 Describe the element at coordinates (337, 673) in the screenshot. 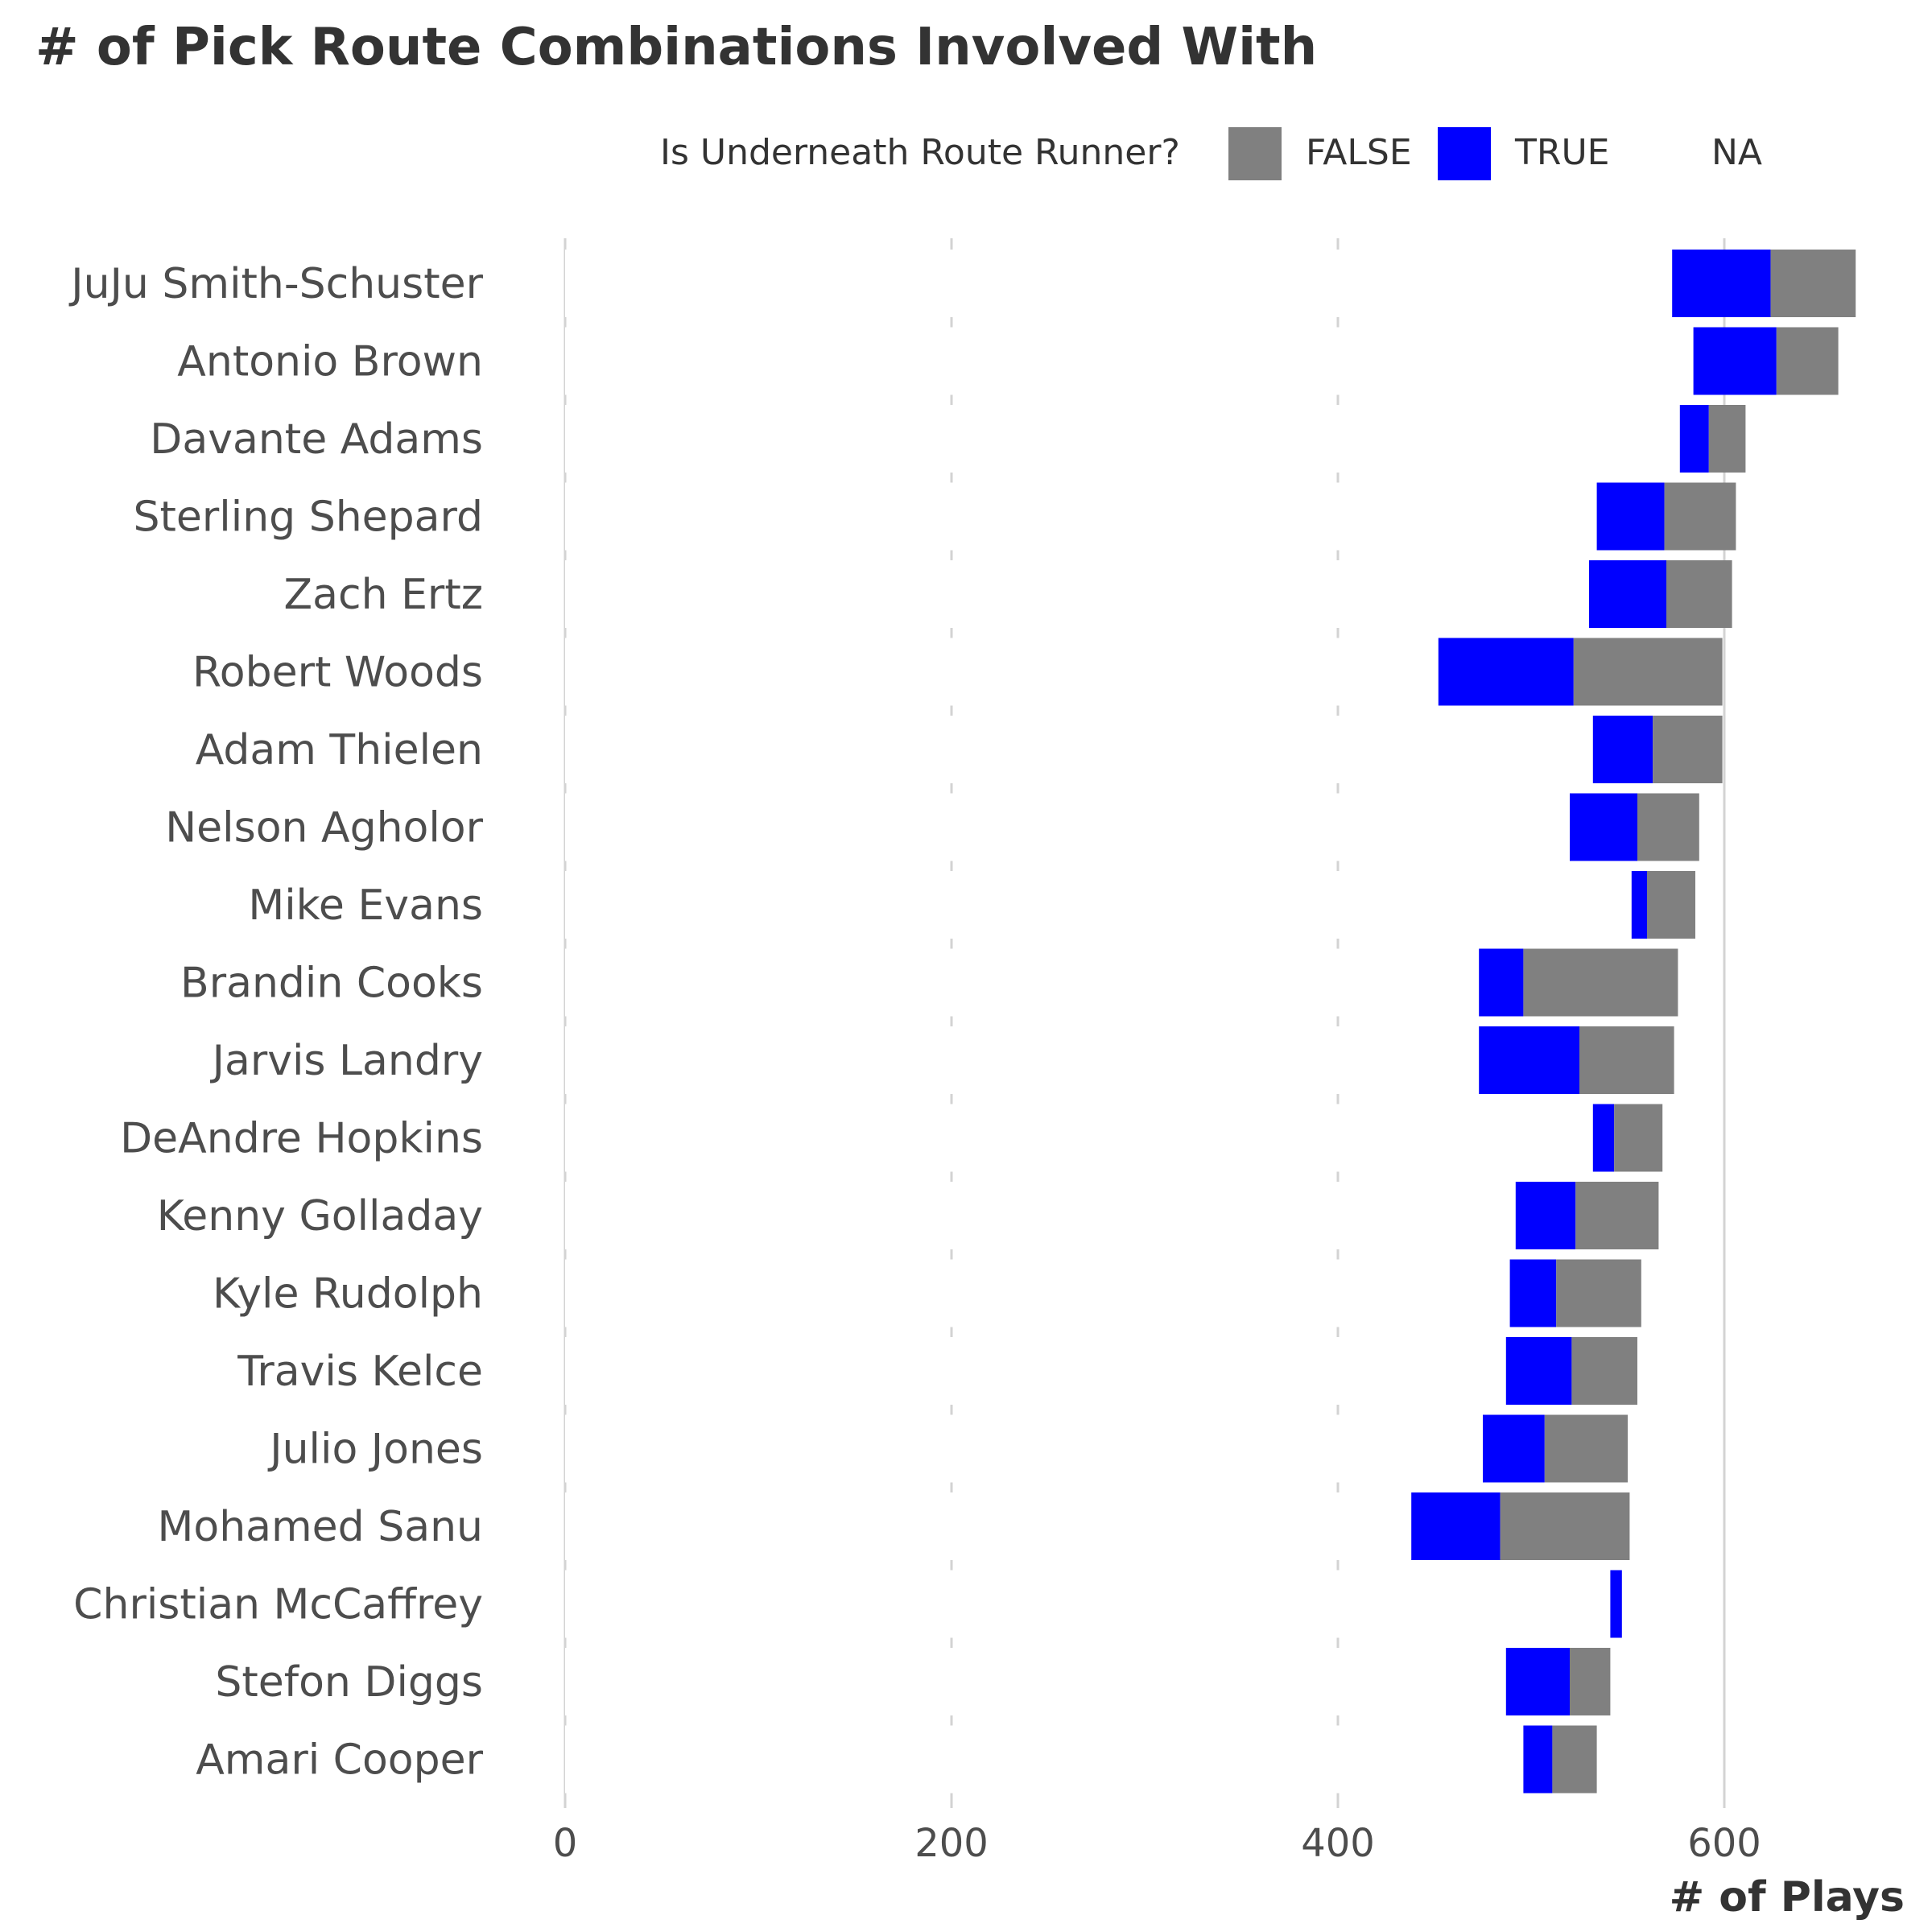

I see `y-tick-label: Robert Woods` at that location.